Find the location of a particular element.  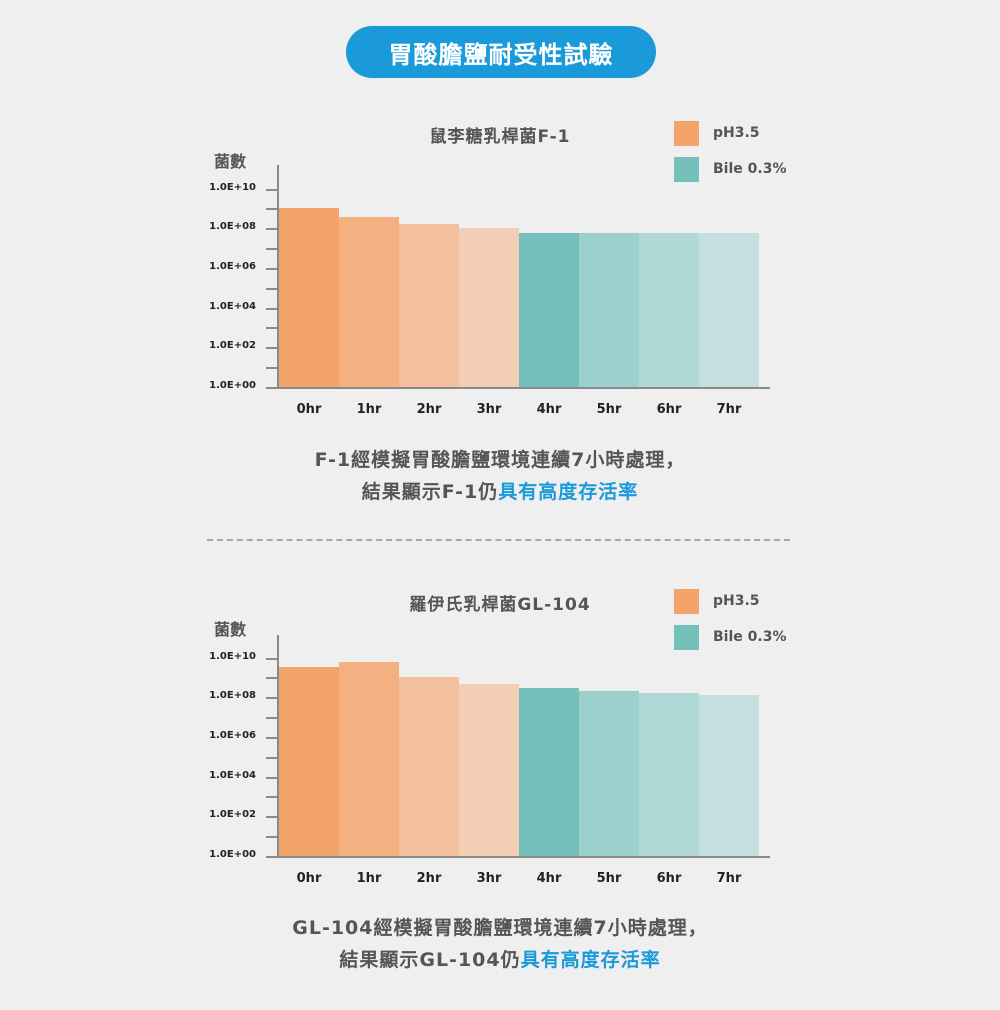

dashed-divider is located at coordinates (498, 540).